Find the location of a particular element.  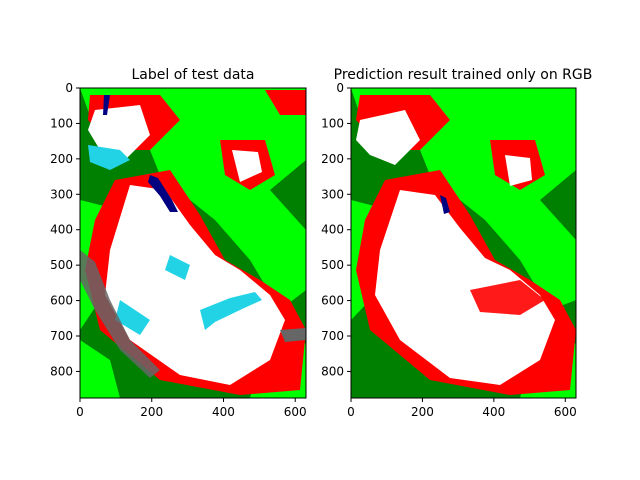

right-y-axis: 0 100 200 300 400 500 600 700 800 is located at coordinates (336, 229).